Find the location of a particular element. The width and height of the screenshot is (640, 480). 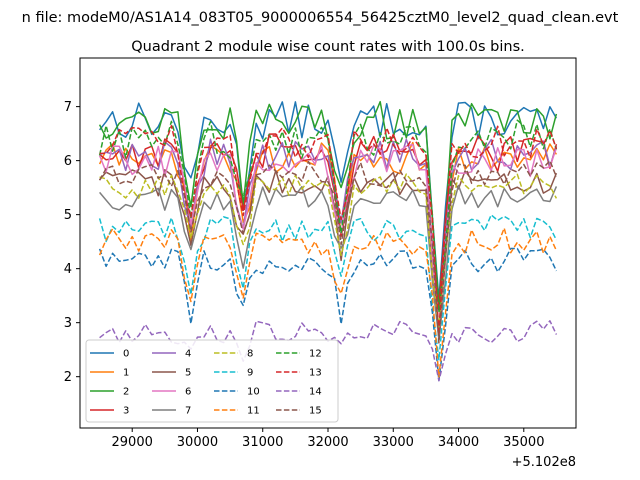

x-tick-label: 34000 is located at coordinates (458, 442).